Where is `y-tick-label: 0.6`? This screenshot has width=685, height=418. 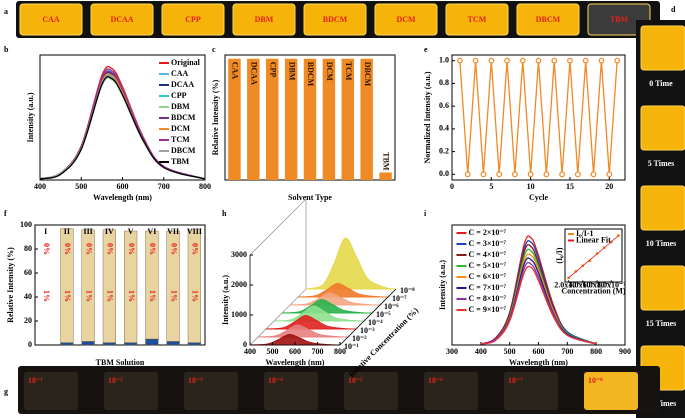
y-tick-label: 0.6 is located at coordinates (444, 105).